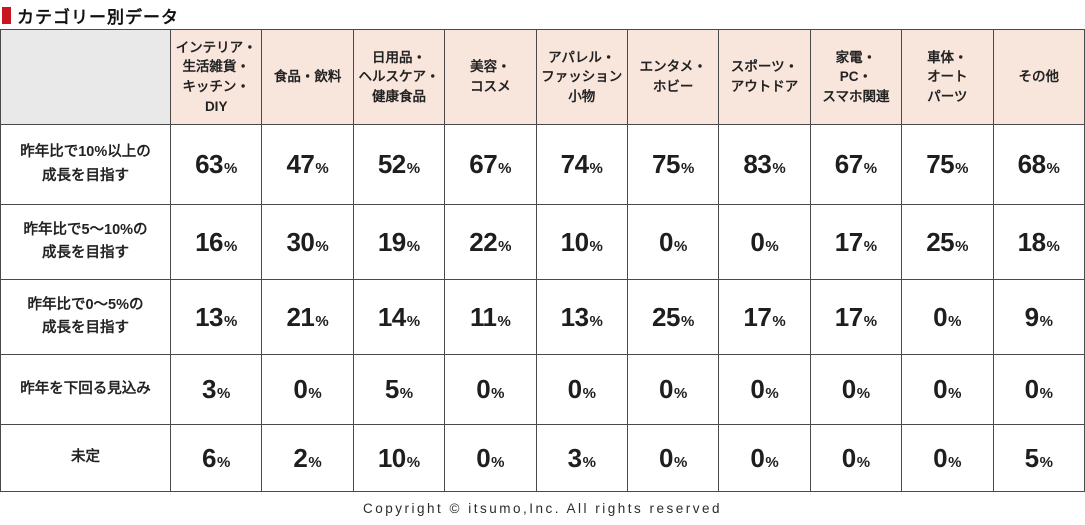 This screenshot has height=525, width=1085. What do you see at coordinates (391, 241) in the screenshot?
I see `value-number: 19` at bounding box center [391, 241].